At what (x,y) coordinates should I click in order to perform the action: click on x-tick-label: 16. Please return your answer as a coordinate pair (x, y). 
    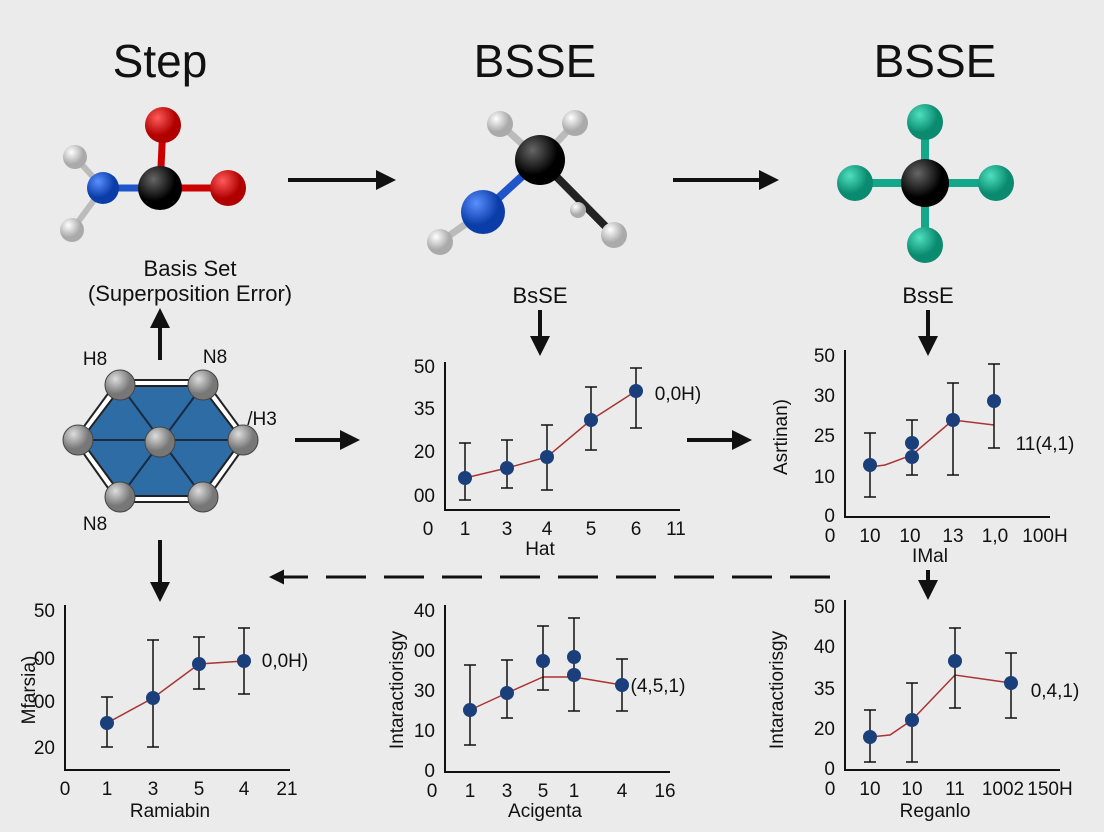
    Looking at the image, I should click on (664, 791).